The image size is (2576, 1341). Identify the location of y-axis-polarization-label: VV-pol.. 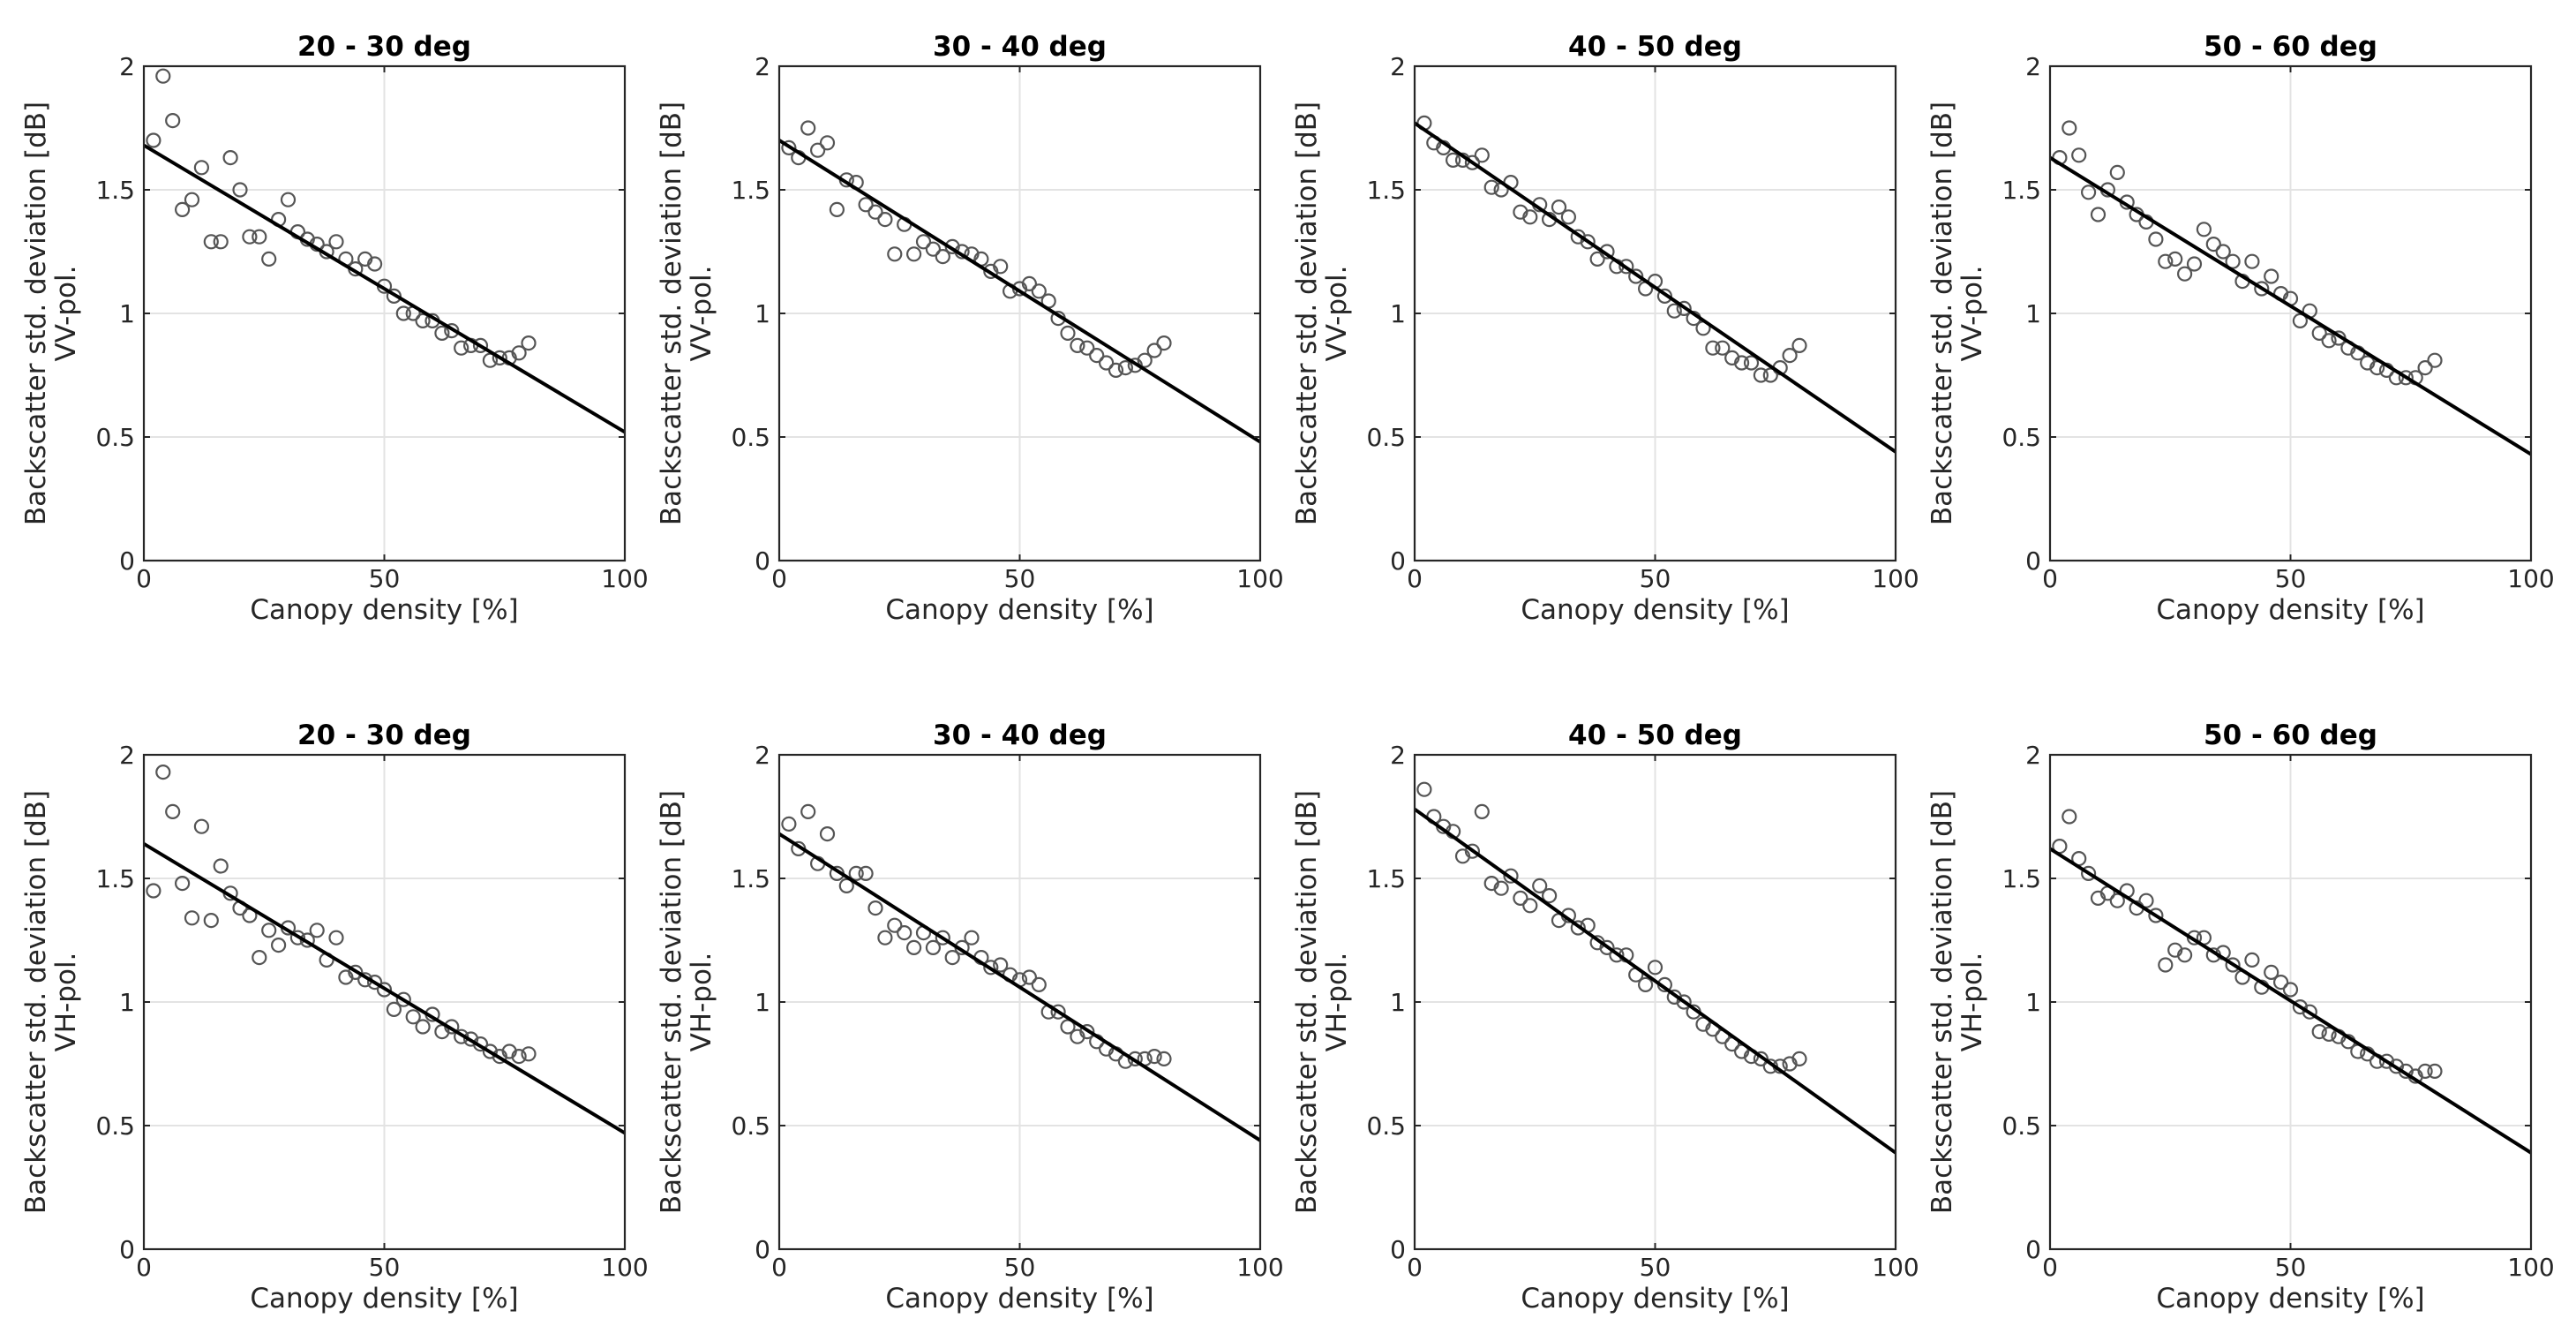
(701, 314).